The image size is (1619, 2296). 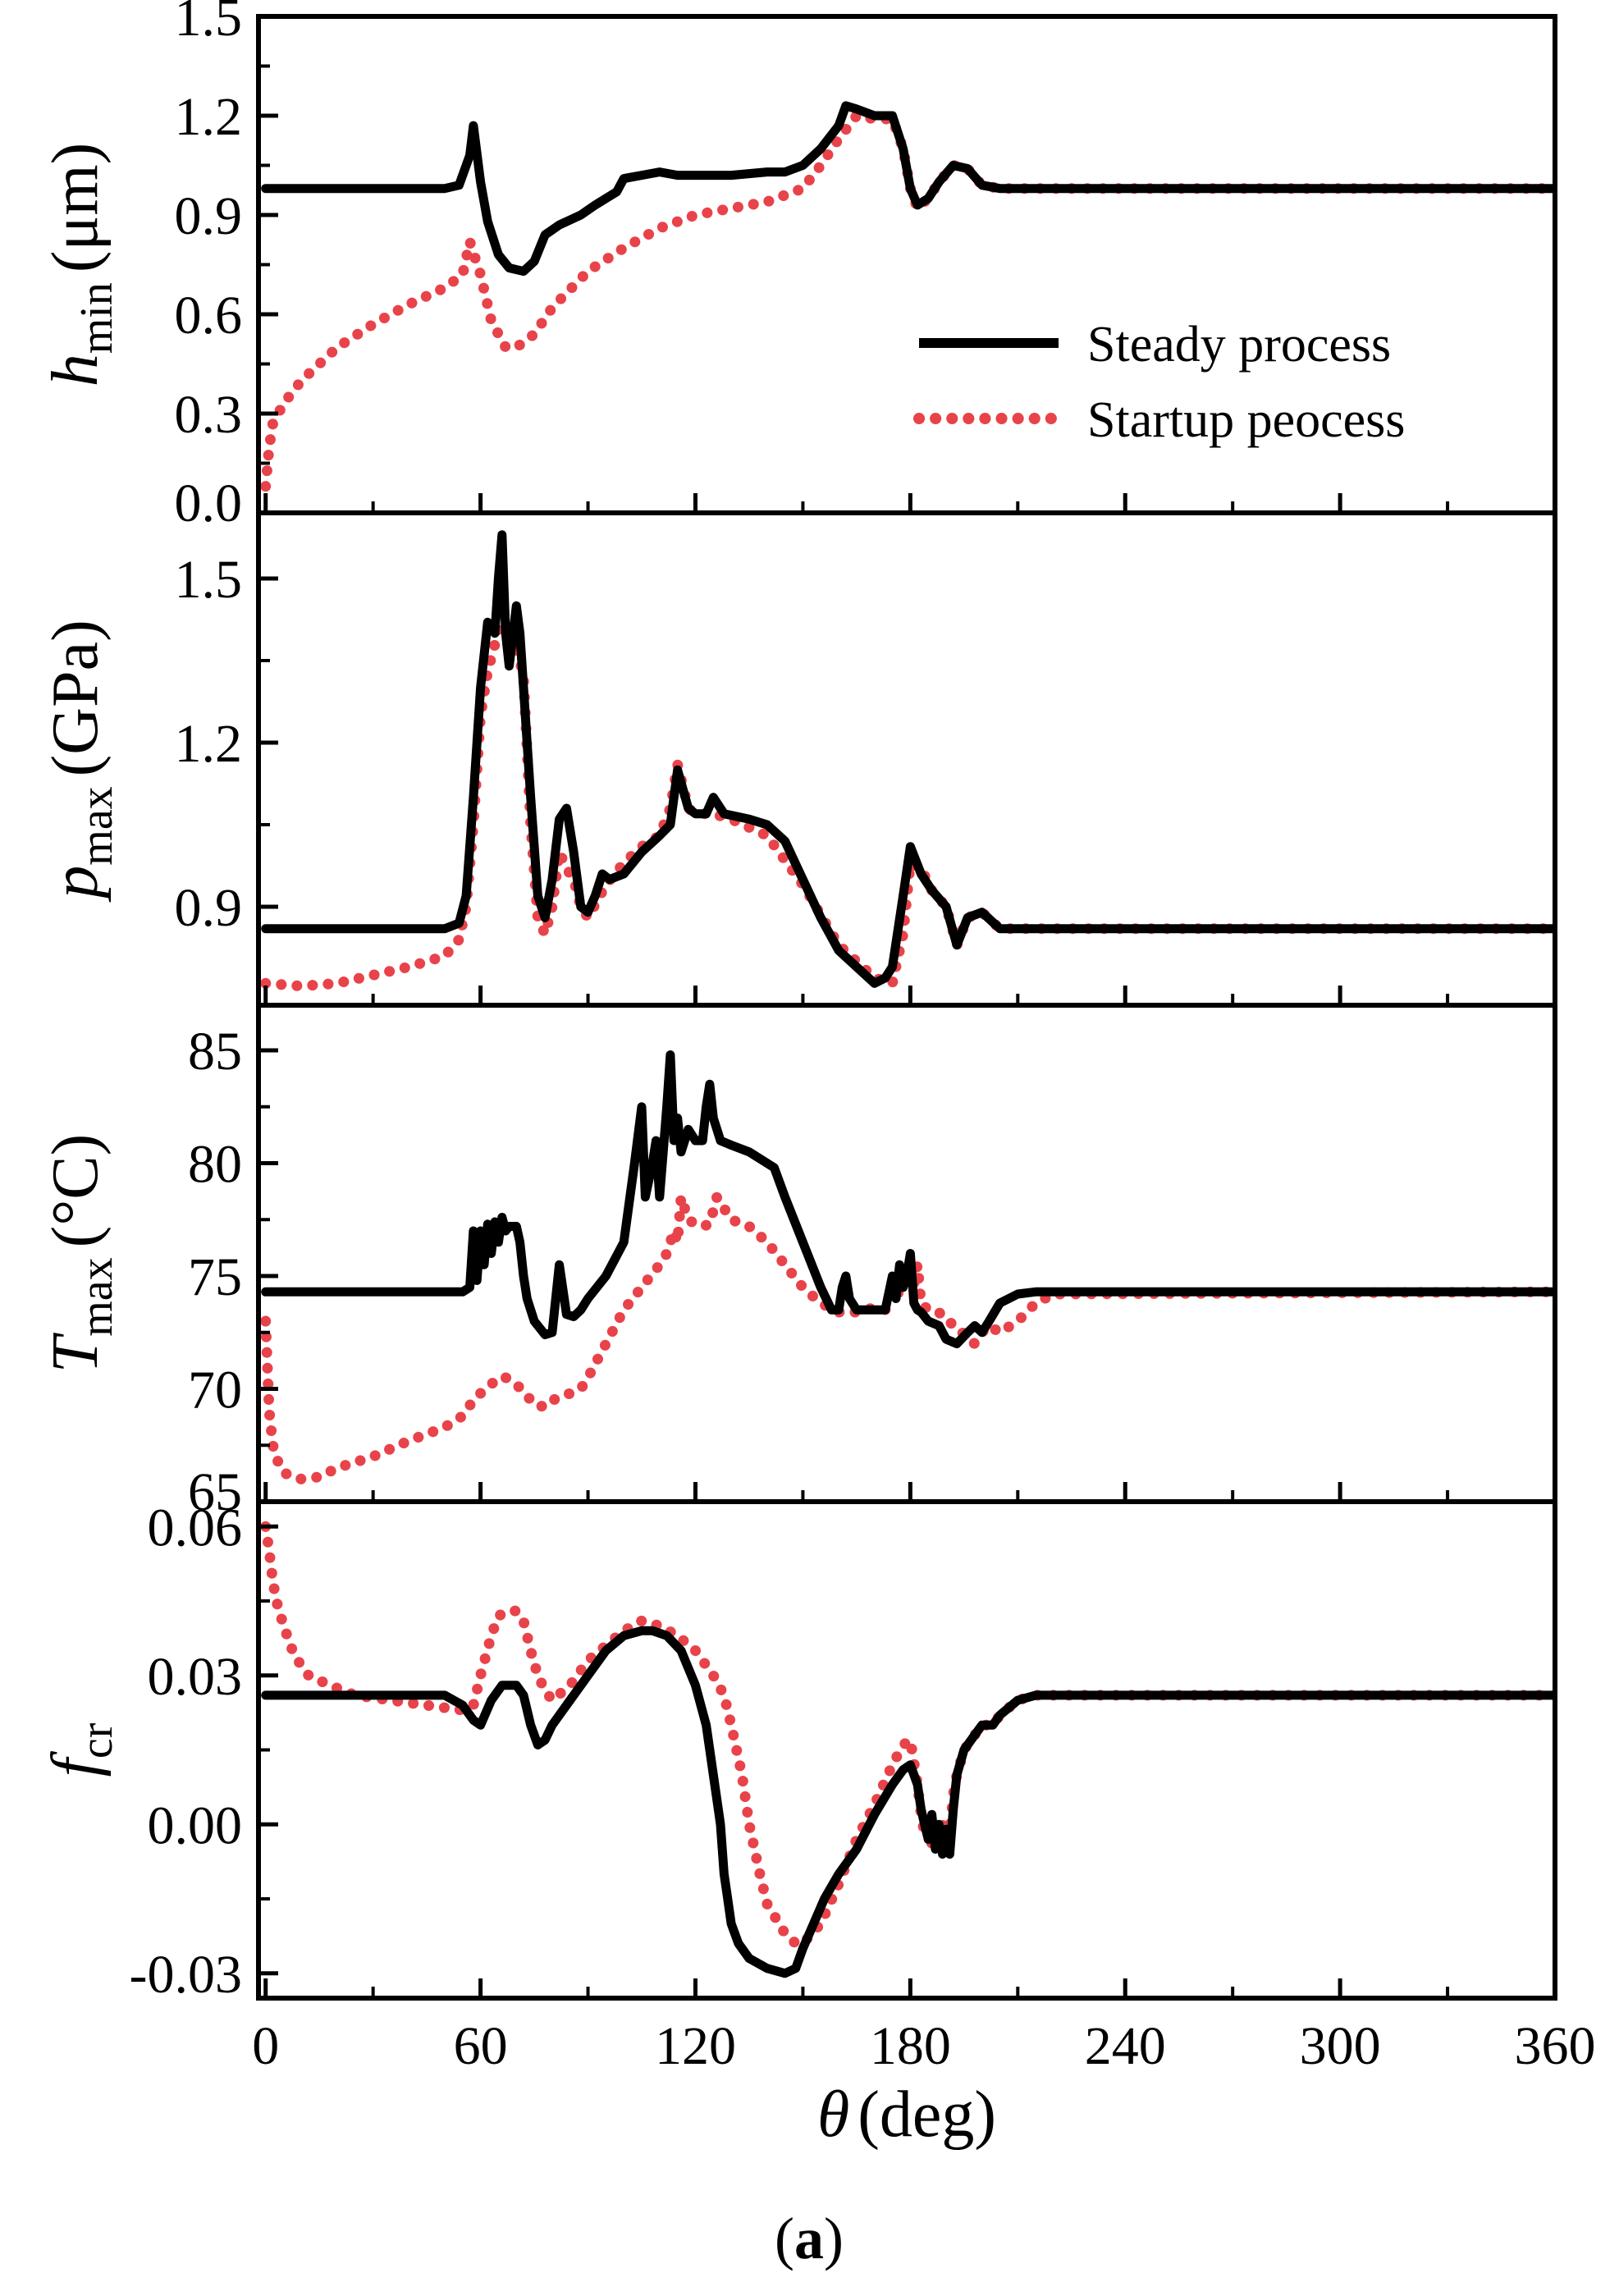 I want to click on x-tick-label: 360, so click(x=1555, y=2046).